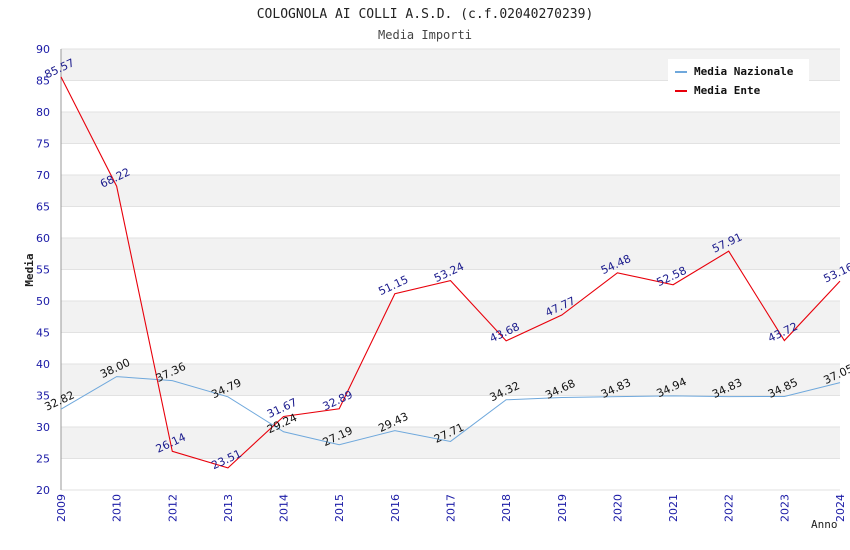 This screenshot has width=850, height=550. I want to click on chart-subtitle: Media Importi, so click(425, 35).